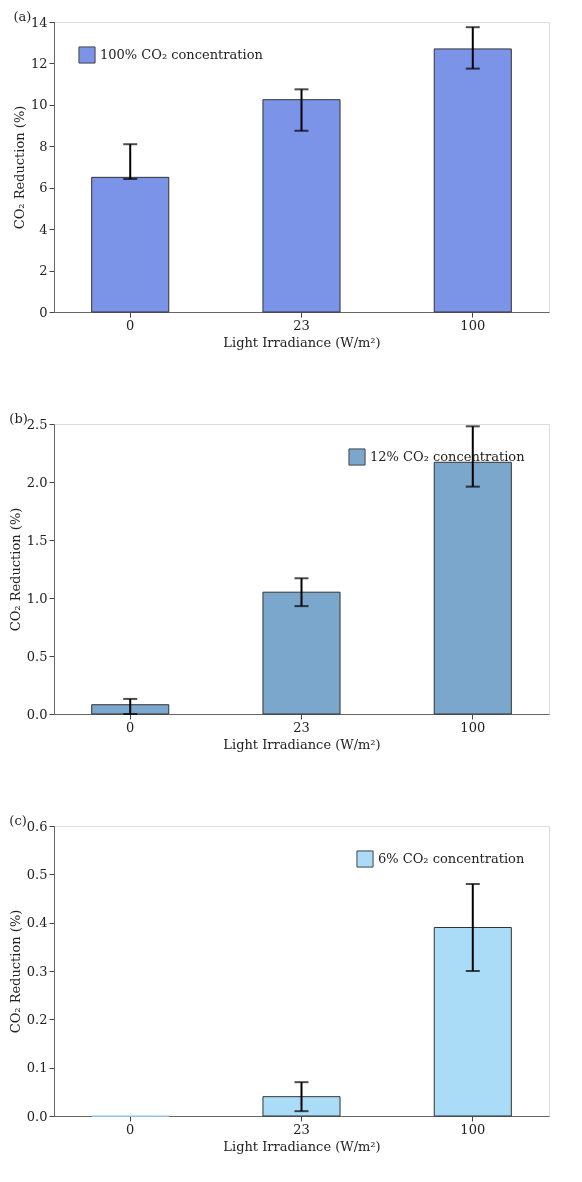 The width and height of the screenshot is (582, 1182). What do you see at coordinates (22, 16) in the screenshot?
I see `chart-title: (a)` at bounding box center [22, 16].